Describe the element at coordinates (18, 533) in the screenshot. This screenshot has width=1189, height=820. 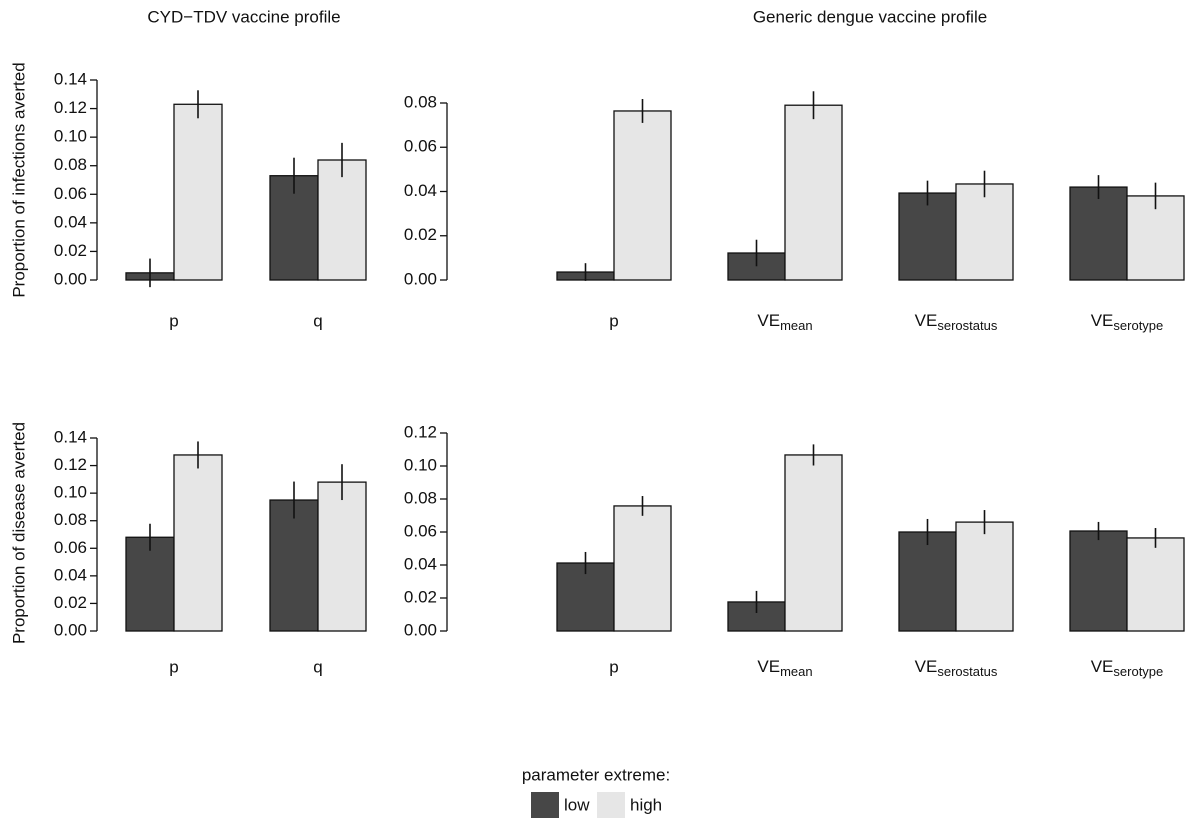
I see `y-axis-label: Proportion of disease averted` at that location.